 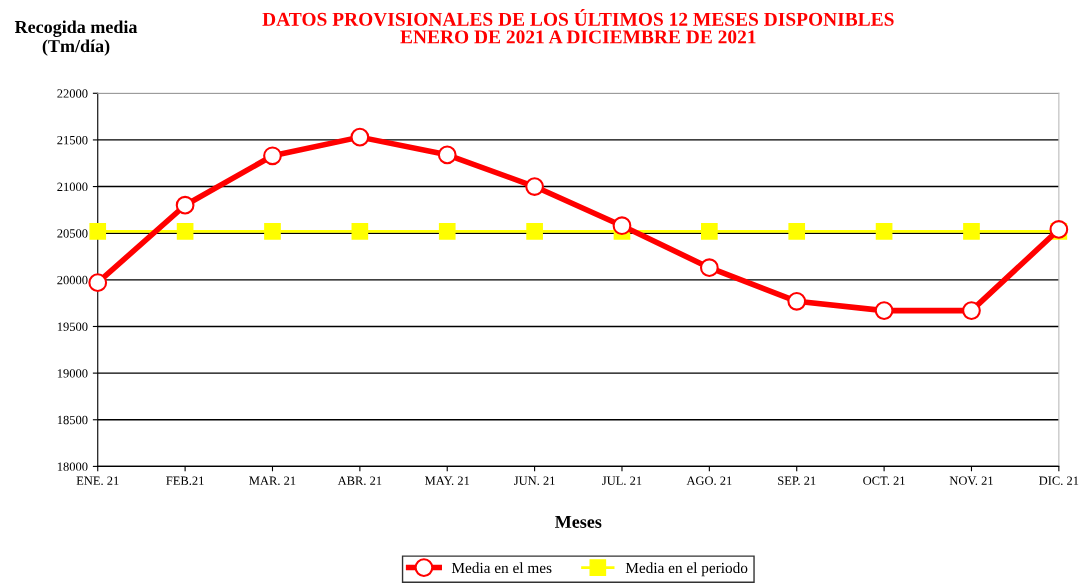 What do you see at coordinates (971, 480) in the screenshot?
I see `x-tick-label: NOV. 21` at bounding box center [971, 480].